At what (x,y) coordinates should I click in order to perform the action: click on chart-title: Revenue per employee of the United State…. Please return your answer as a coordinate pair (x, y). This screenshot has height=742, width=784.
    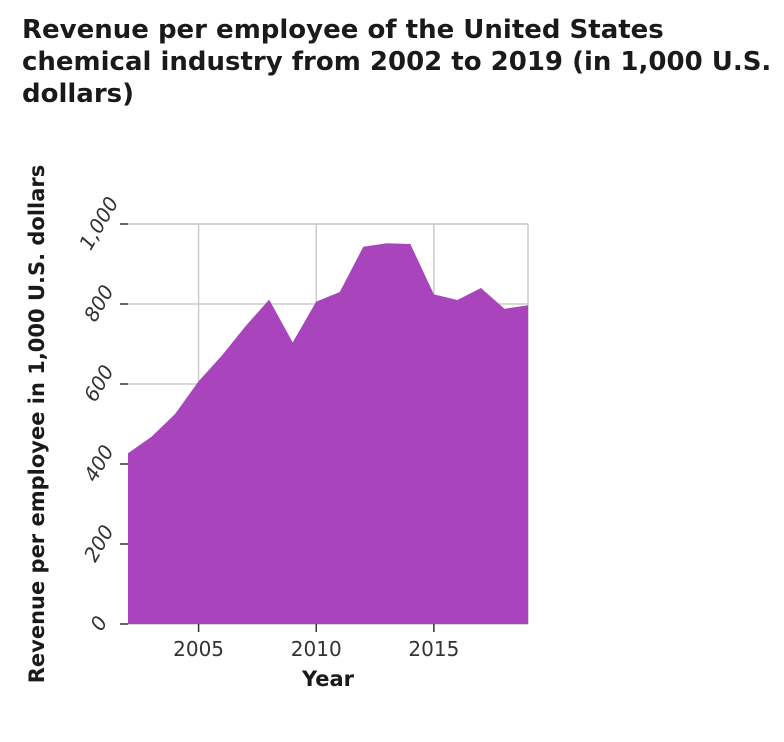
    Looking at the image, I should click on (397, 62).